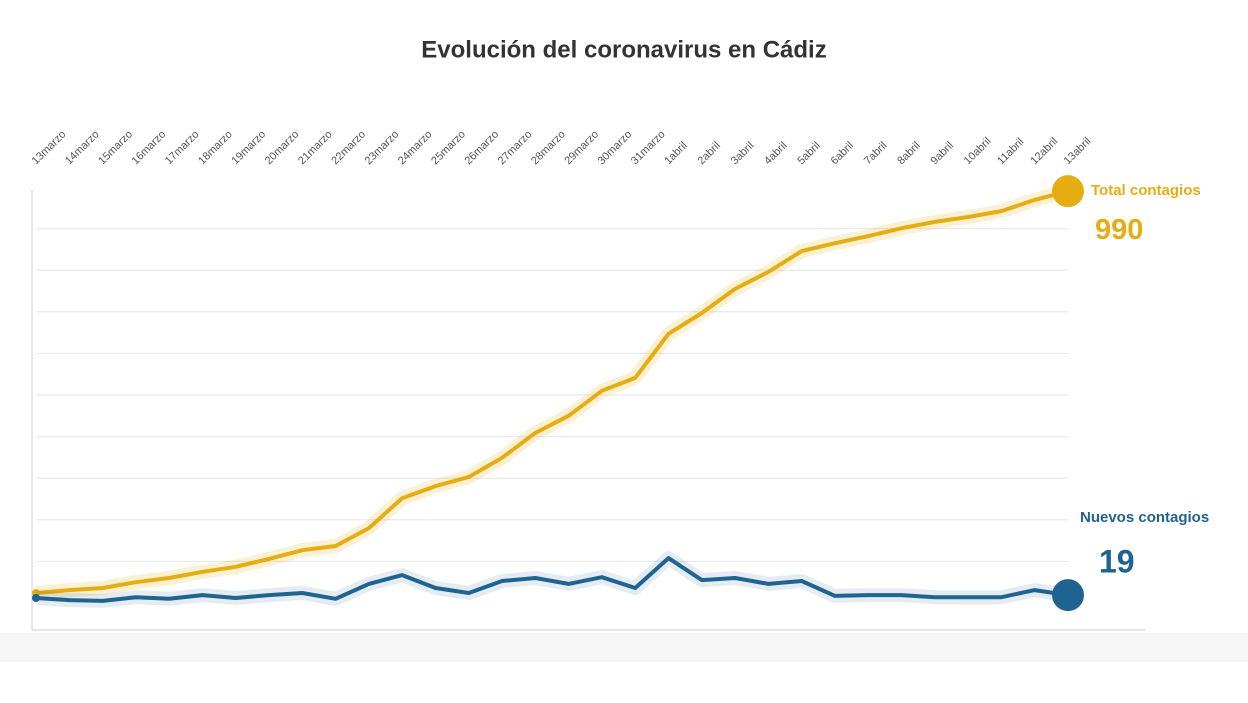  I want to click on x-tick-label: 26marzo, so click(481, 147).